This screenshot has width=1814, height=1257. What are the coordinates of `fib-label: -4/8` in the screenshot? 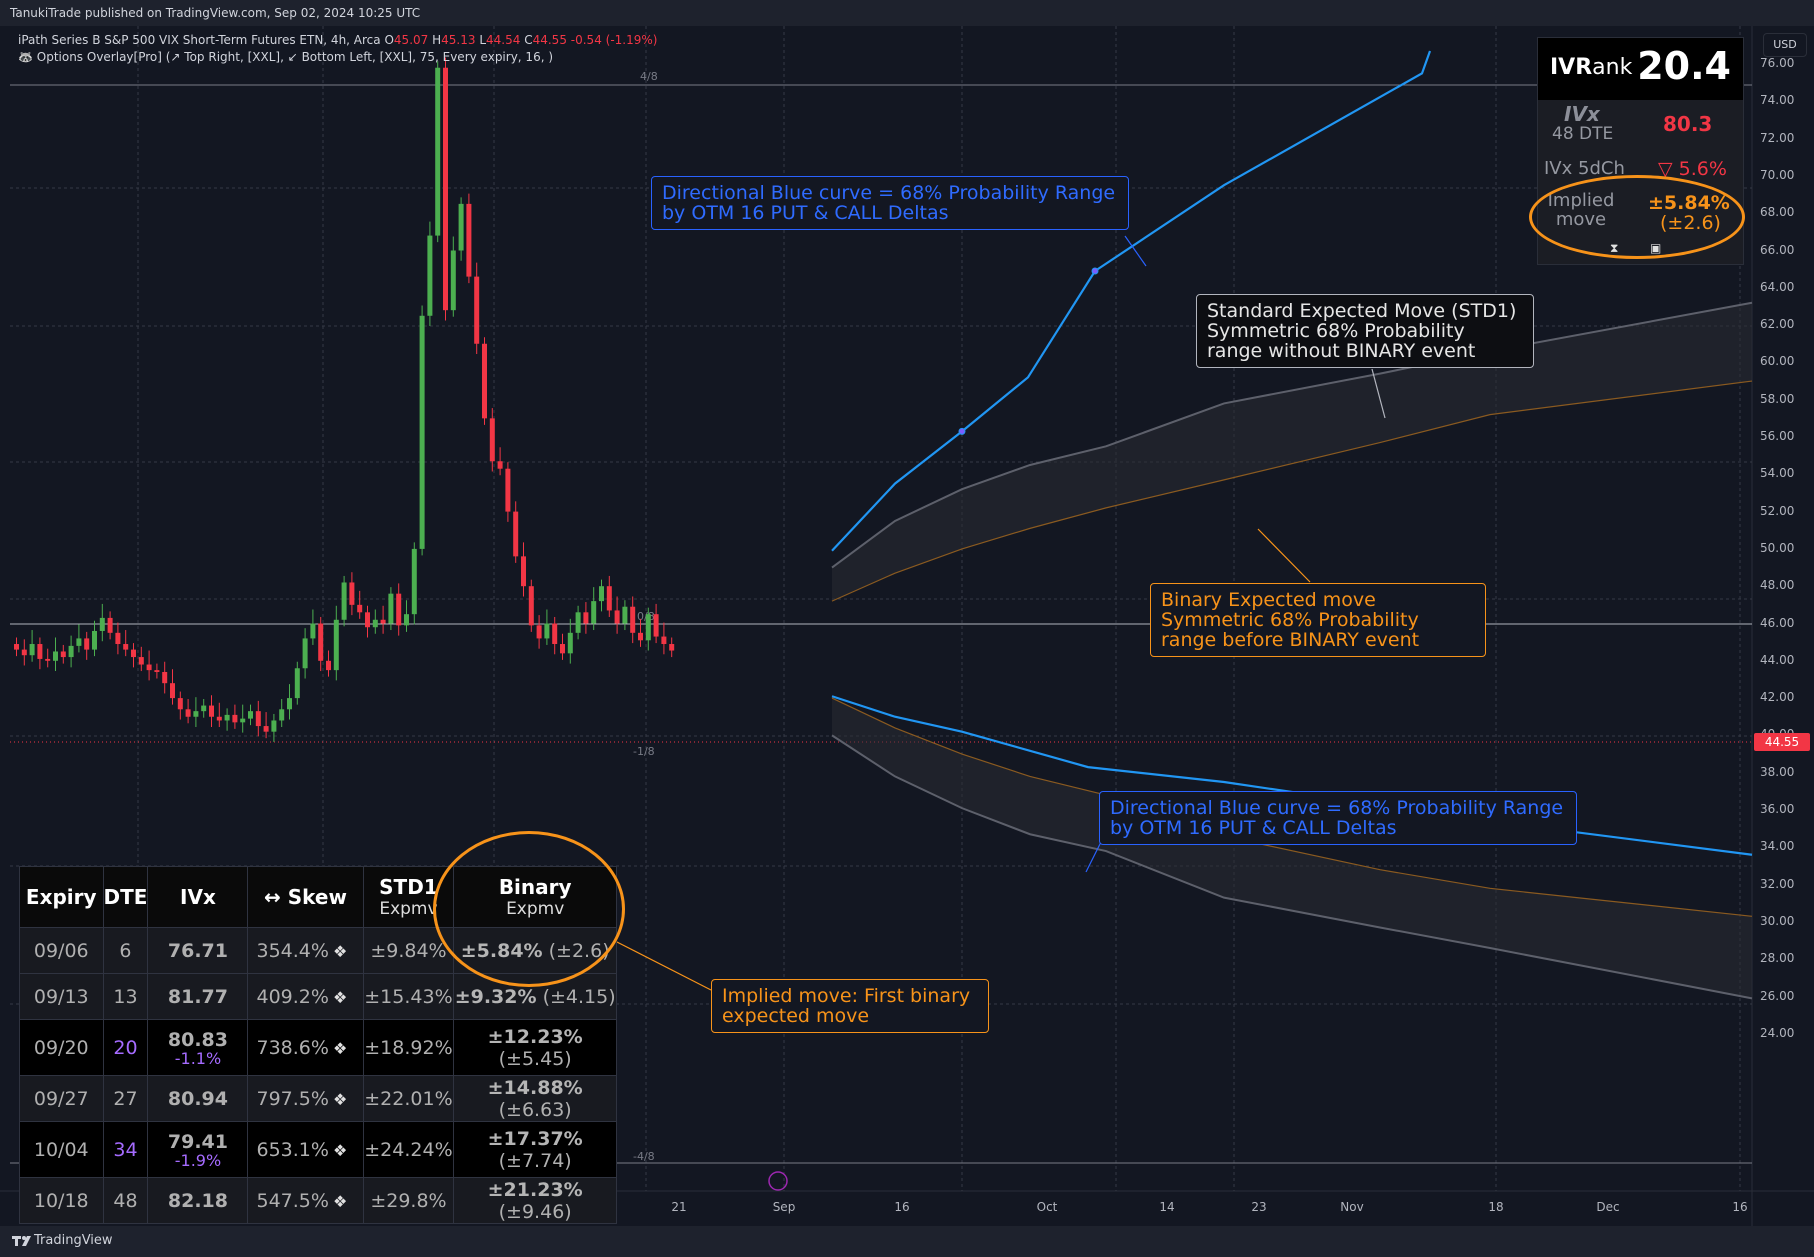 It's located at (644, 1156).